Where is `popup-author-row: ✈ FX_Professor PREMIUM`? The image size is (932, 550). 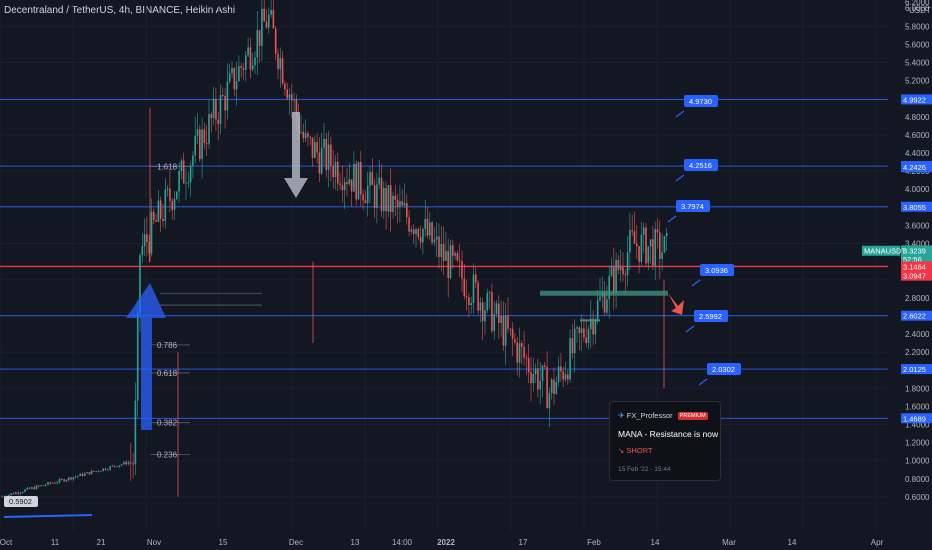 popup-author-row: ✈ FX_Professor PREMIUM is located at coordinates (663, 415).